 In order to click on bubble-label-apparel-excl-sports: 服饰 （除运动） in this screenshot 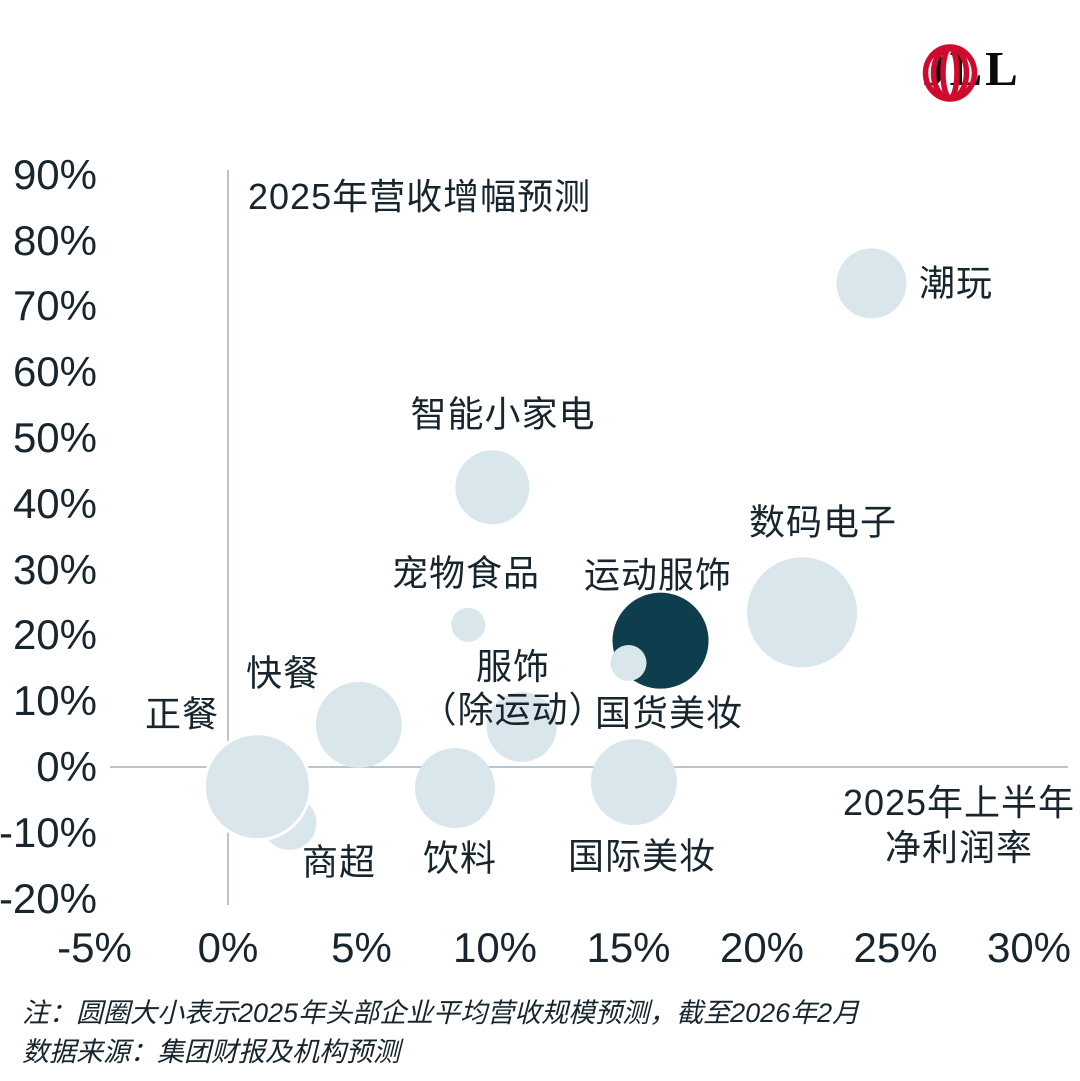, I will do `click(513, 688)`.